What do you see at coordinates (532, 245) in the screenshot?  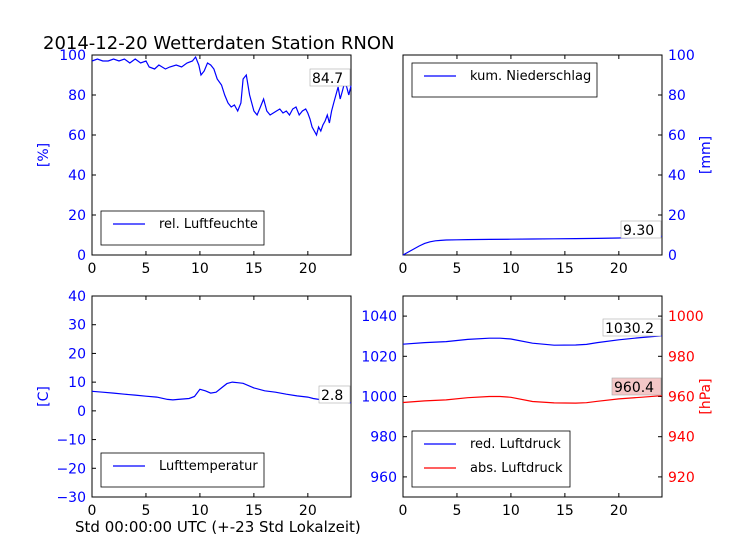 I see `series-line-kum-niederschlag` at bounding box center [532, 245].